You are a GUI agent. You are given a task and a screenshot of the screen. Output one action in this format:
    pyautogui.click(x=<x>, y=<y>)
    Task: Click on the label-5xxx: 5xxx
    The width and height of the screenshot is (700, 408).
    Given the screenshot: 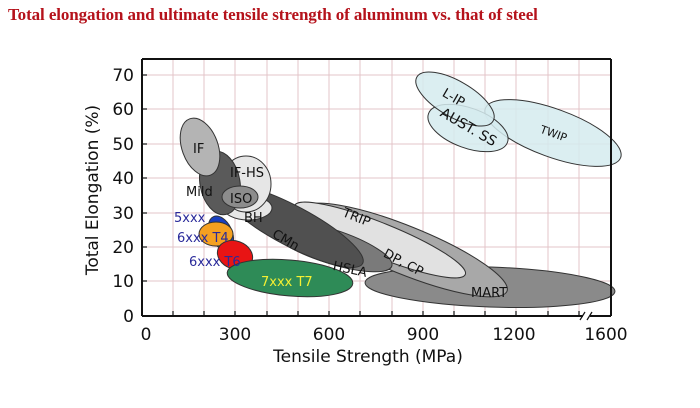 What is the action you would take?
    pyautogui.click(x=190, y=218)
    